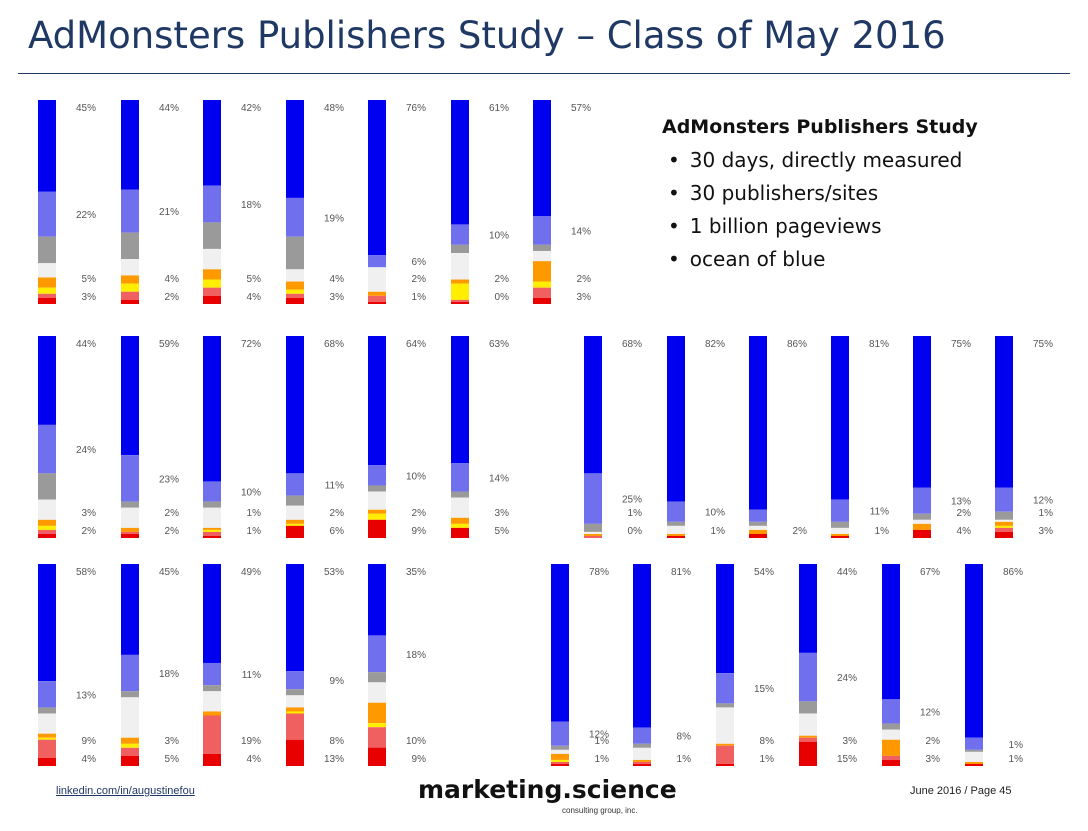 The width and height of the screenshot is (1088, 831). What do you see at coordinates (67, 202) in the screenshot?
I see `bar-group: 45% 22% 5% 3%` at bounding box center [67, 202].